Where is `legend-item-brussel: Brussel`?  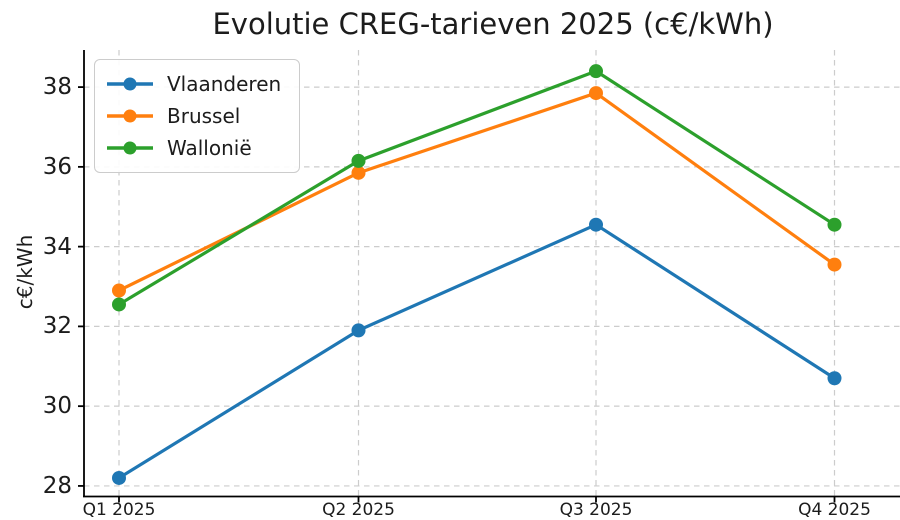 legend-item-brussel: Brussel is located at coordinates (193, 116).